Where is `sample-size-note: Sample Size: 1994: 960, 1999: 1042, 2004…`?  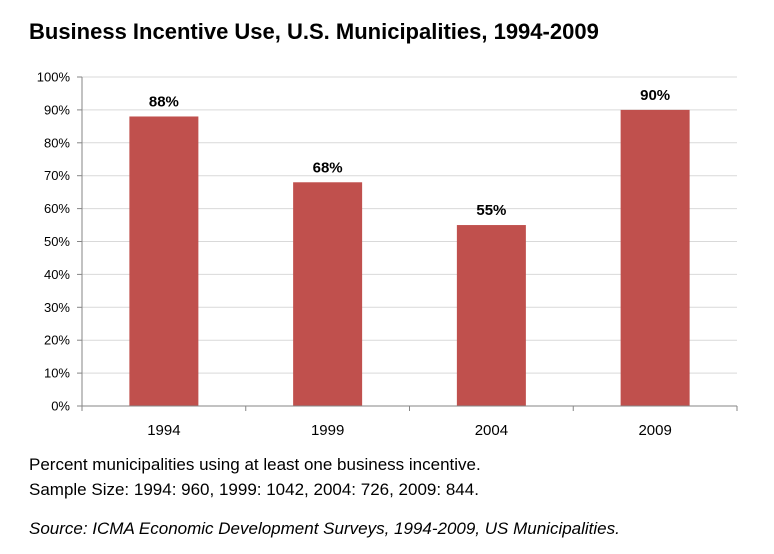
sample-size-note: Sample Size: 1994: 960, 1999: 1042, 2004… is located at coordinates (254, 489).